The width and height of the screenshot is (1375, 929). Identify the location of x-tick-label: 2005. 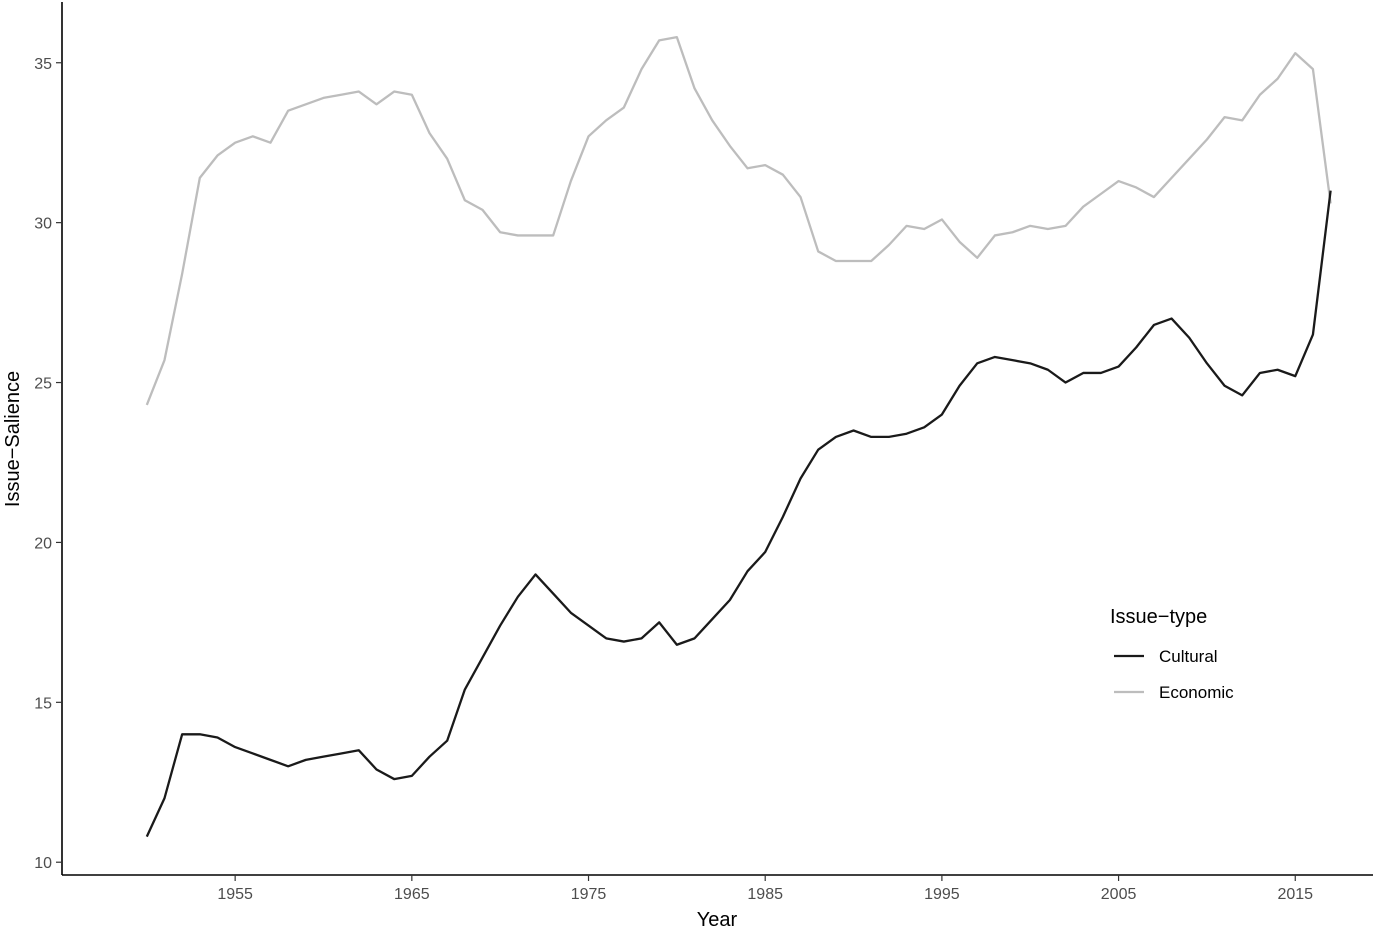
(1119, 894).